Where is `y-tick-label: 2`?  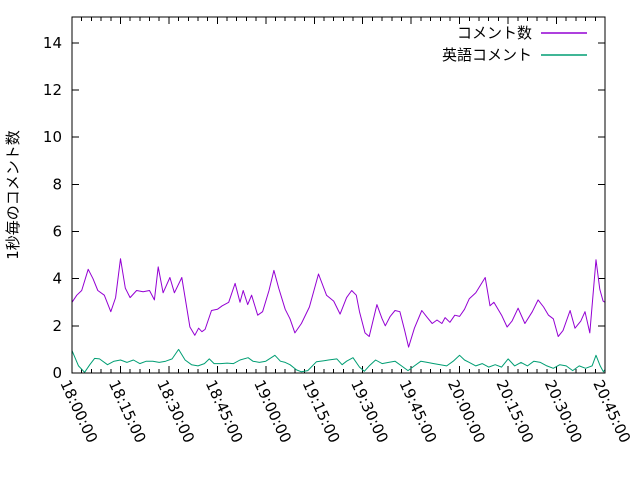
y-tick-label: 2 is located at coordinates (57, 326).